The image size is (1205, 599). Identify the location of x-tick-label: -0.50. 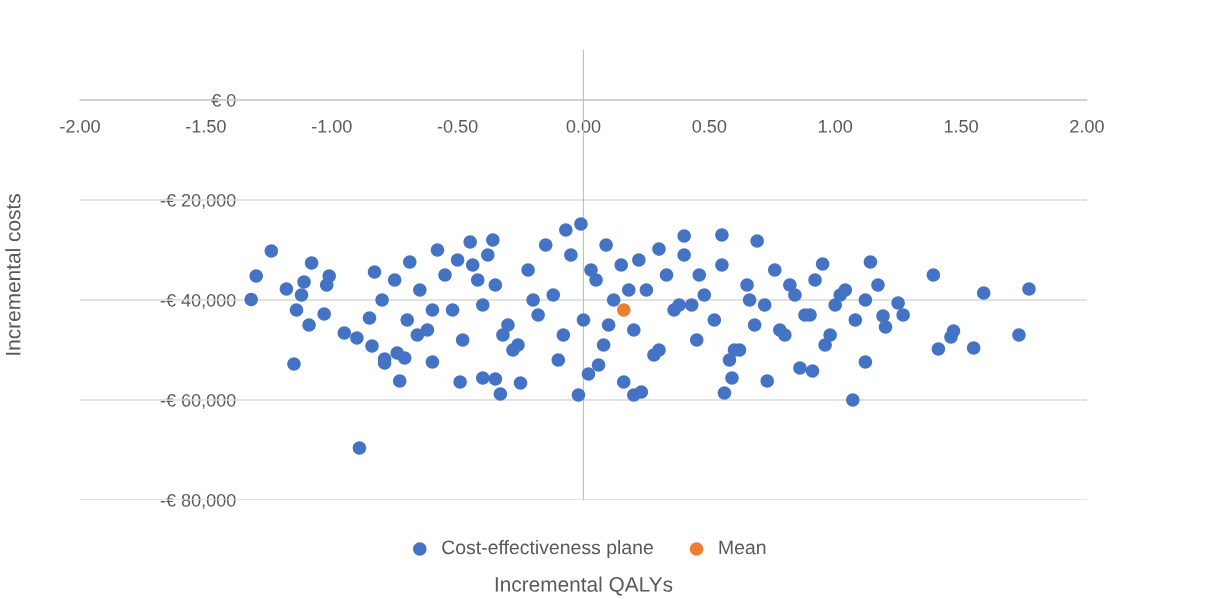
(457, 126).